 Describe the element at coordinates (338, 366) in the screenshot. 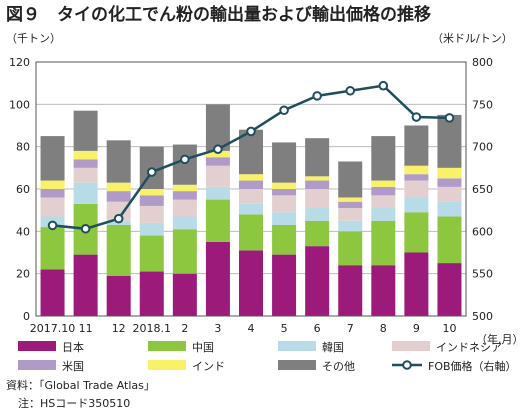

I see `legend-label: その他` at that location.